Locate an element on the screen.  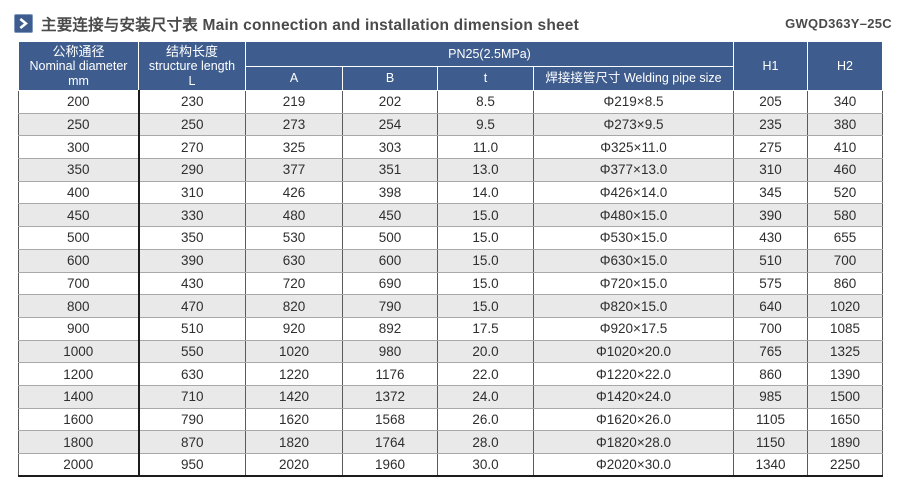
table-cell: Φ820×15.0 is located at coordinates (633, 306).